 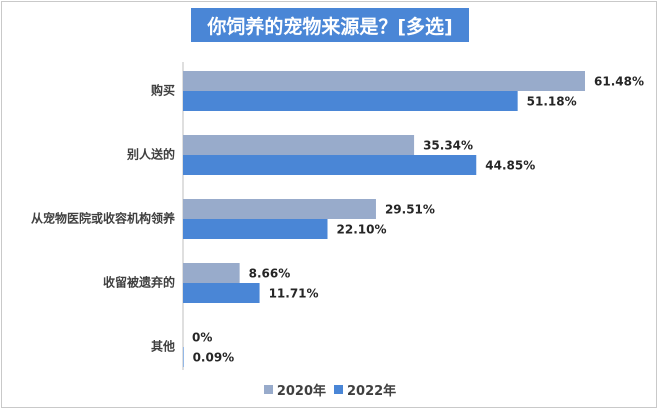 What do you see at coordinates (103, 218) in the screenshot?
I see `category-label: 从宠物医院或收容机构领养` at bounding box center [103, 218].